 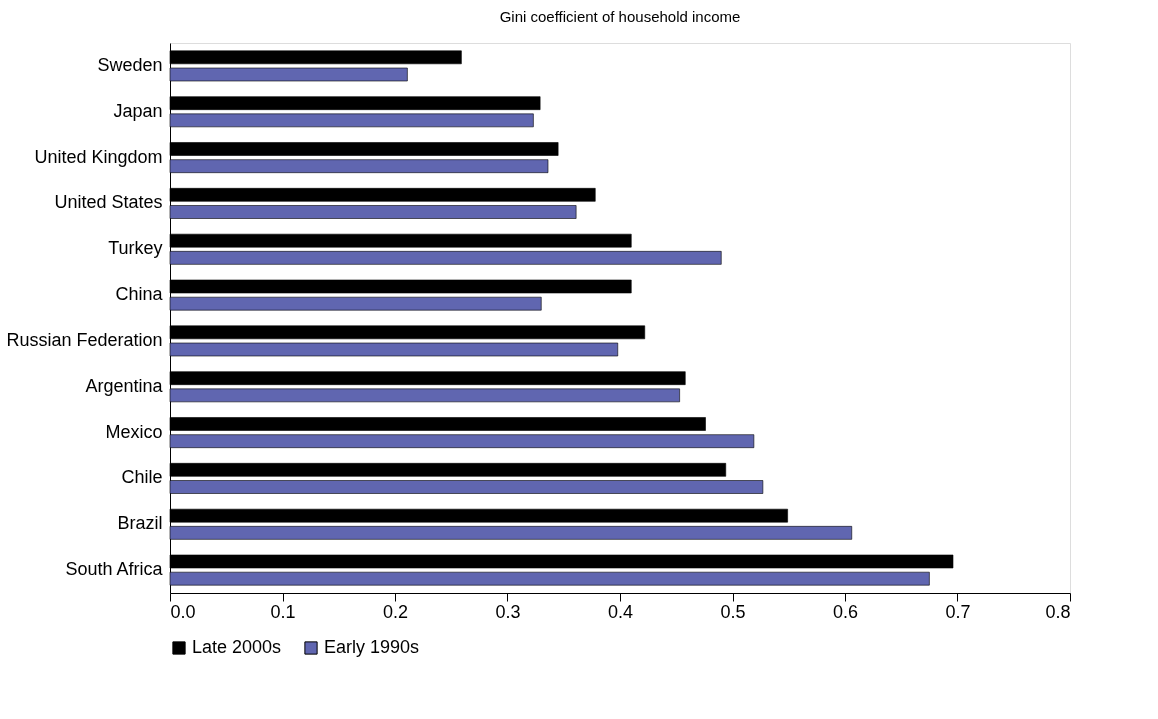 What do you see at coordinates (138, 110) in the screenshot?
I see `y-tick-label: Japan` at bounding box center [138, 110].